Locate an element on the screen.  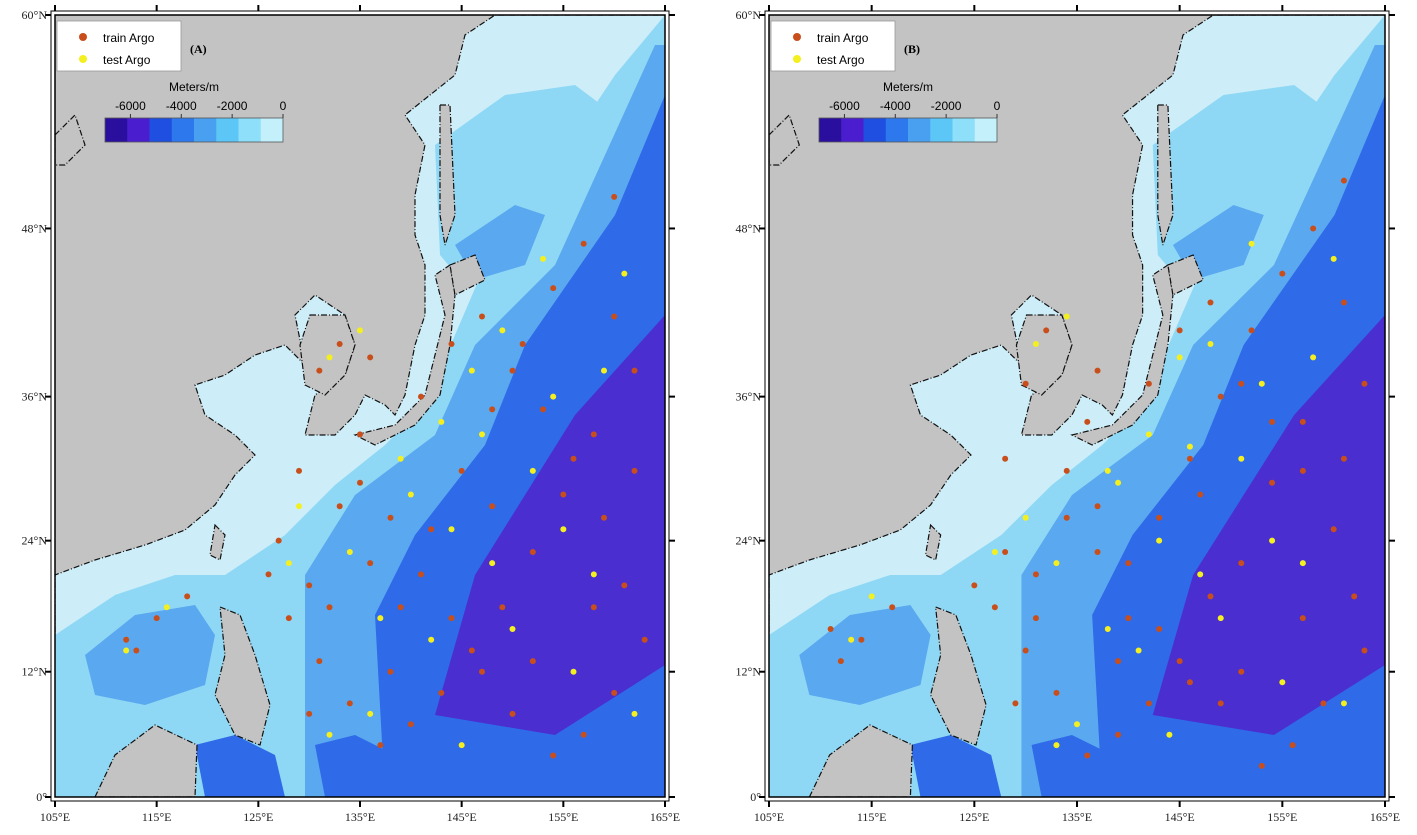
x-tick-label: 155°E is located at coordinates (1282, 817).